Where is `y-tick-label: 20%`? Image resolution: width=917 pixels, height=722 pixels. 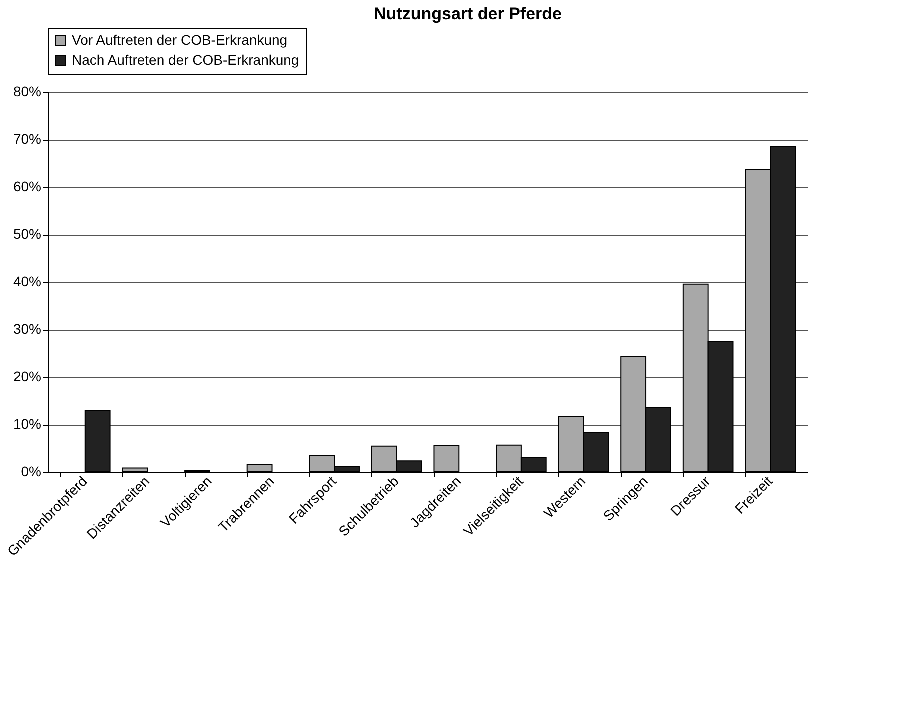
y-tick-label: 20% is located at coordinates (27, 376).